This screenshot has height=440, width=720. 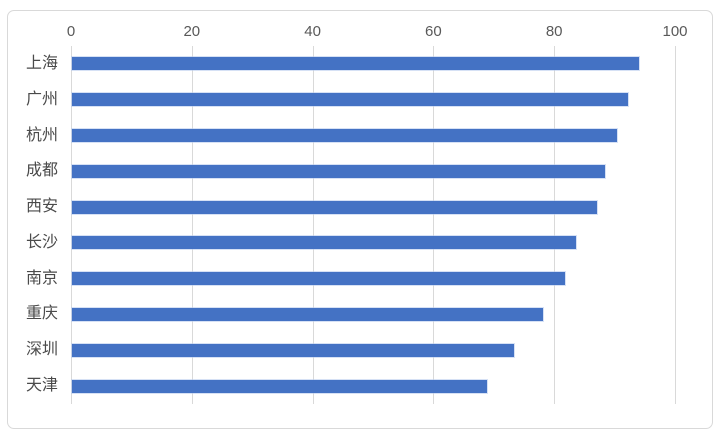 I want to click on x-axis-tick-label: 0, so click(x=71, y=31).